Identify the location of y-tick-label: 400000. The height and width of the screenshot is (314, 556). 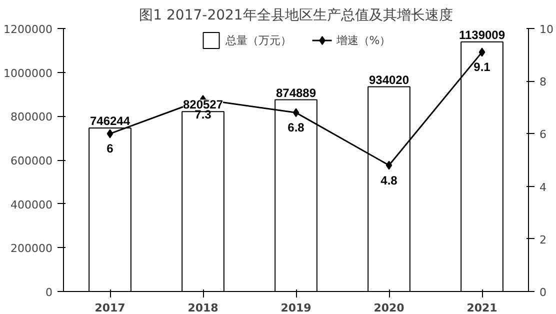
(31, 205).